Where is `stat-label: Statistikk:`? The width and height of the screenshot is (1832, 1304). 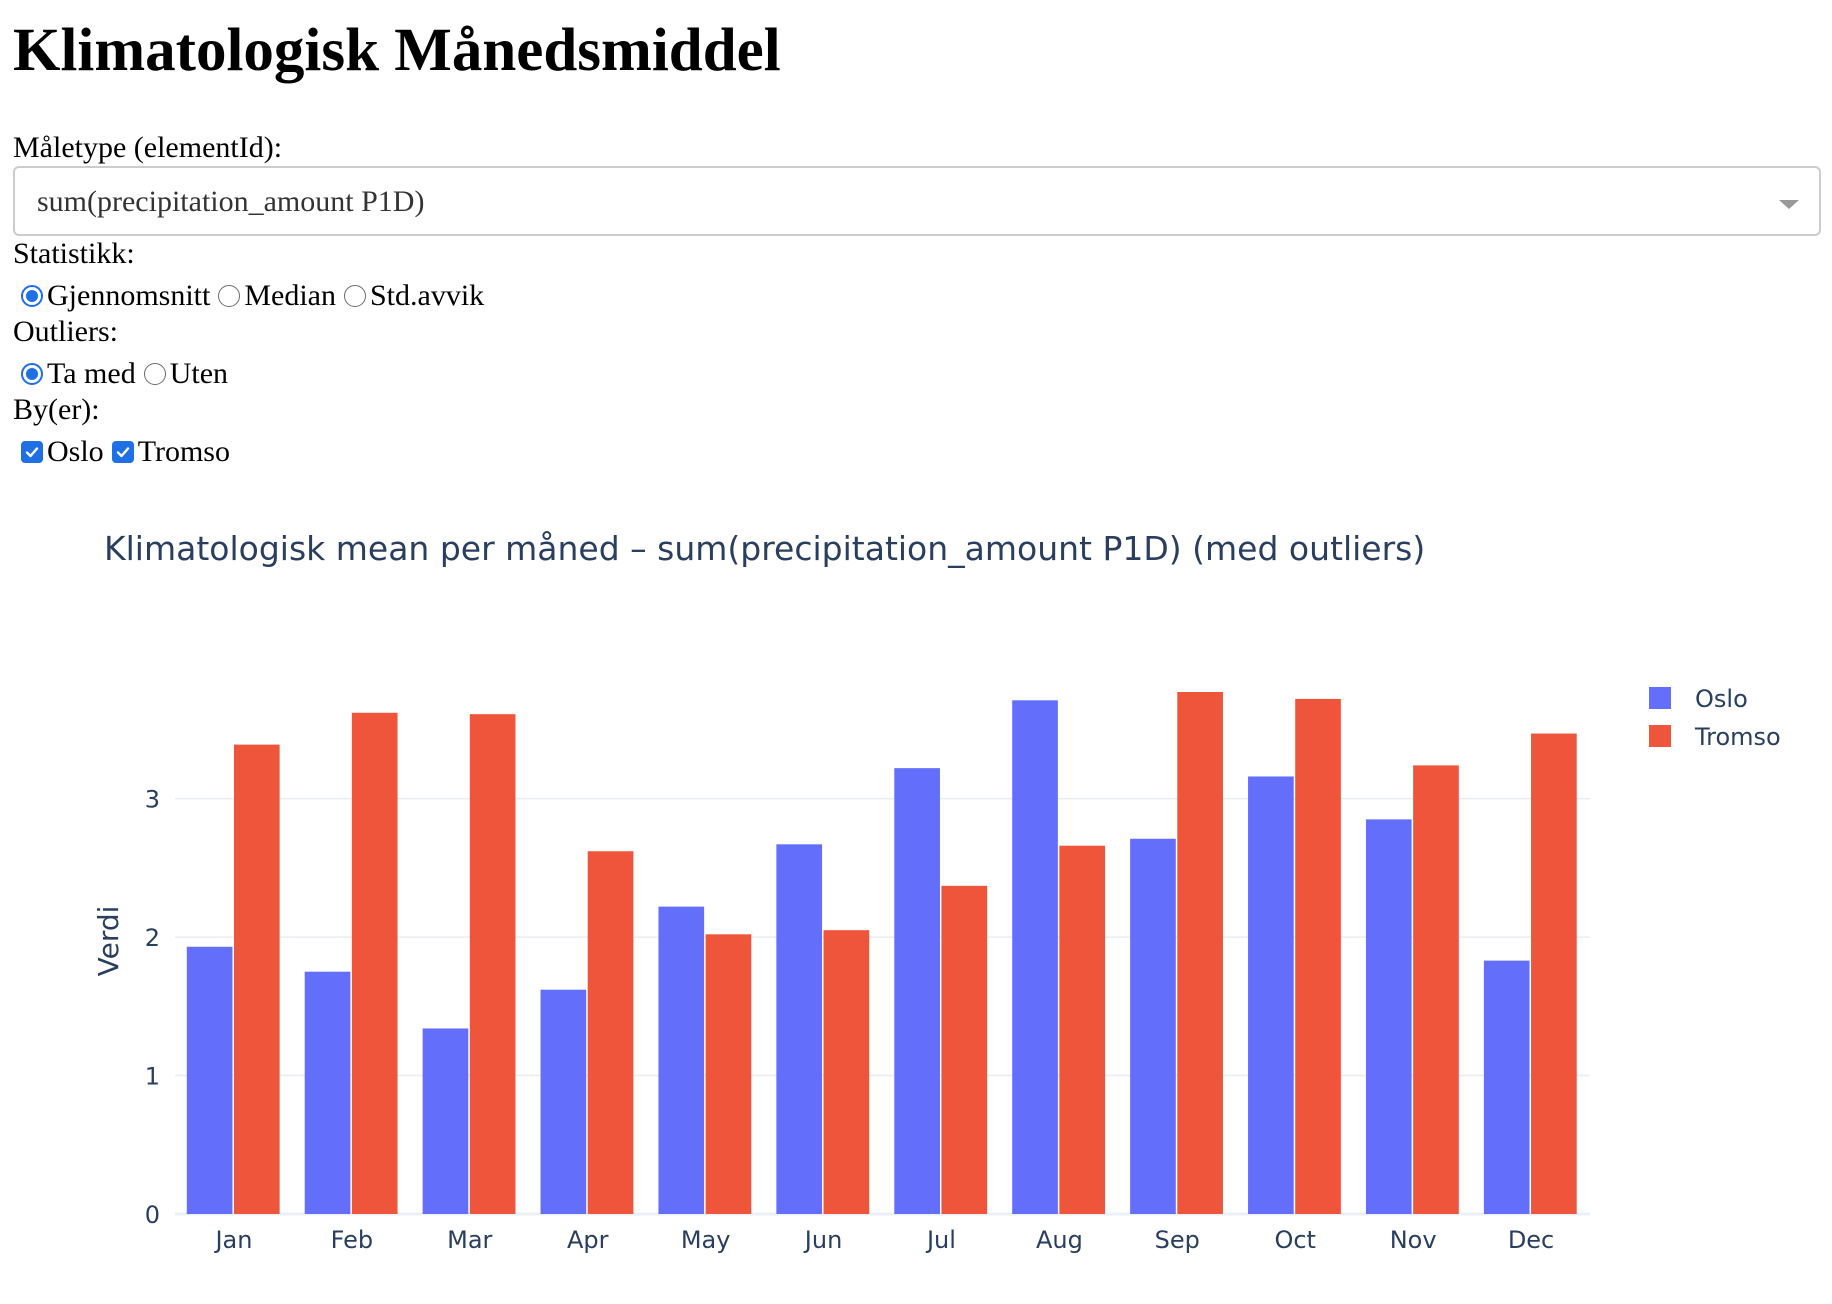
stat-label: Statistikk: is located at coordinates (74, 253).